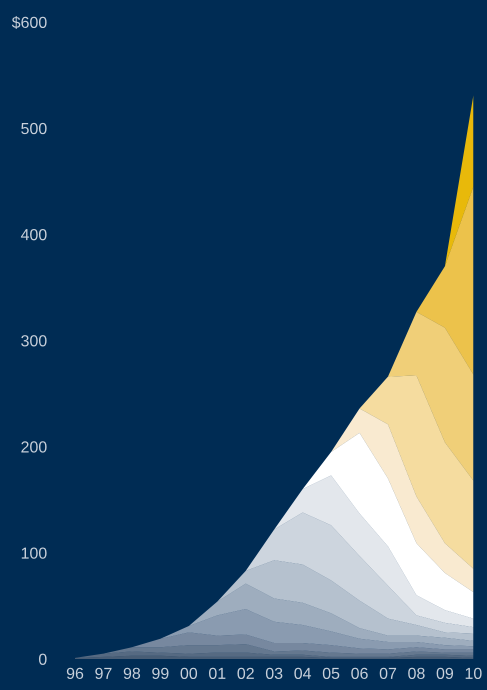  I want to click on x-tick-label: 07, so click(388, 674).